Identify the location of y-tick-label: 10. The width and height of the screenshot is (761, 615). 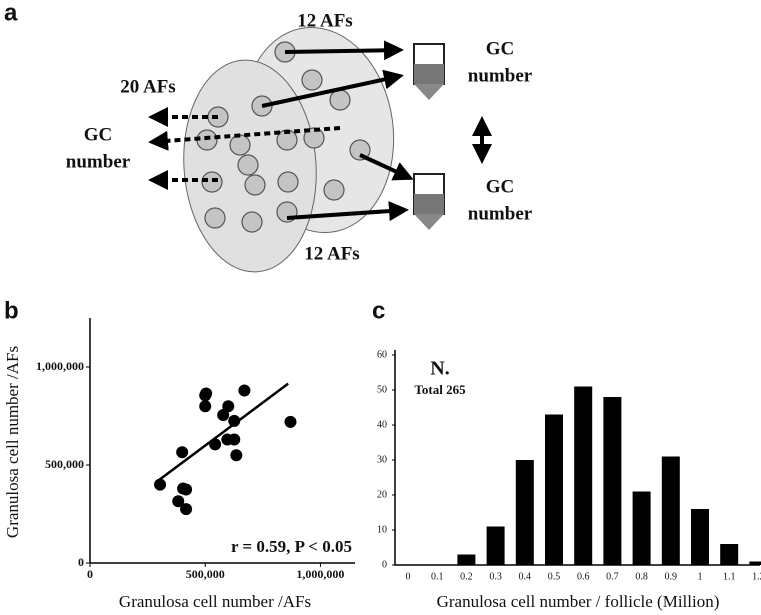
(382, 529).